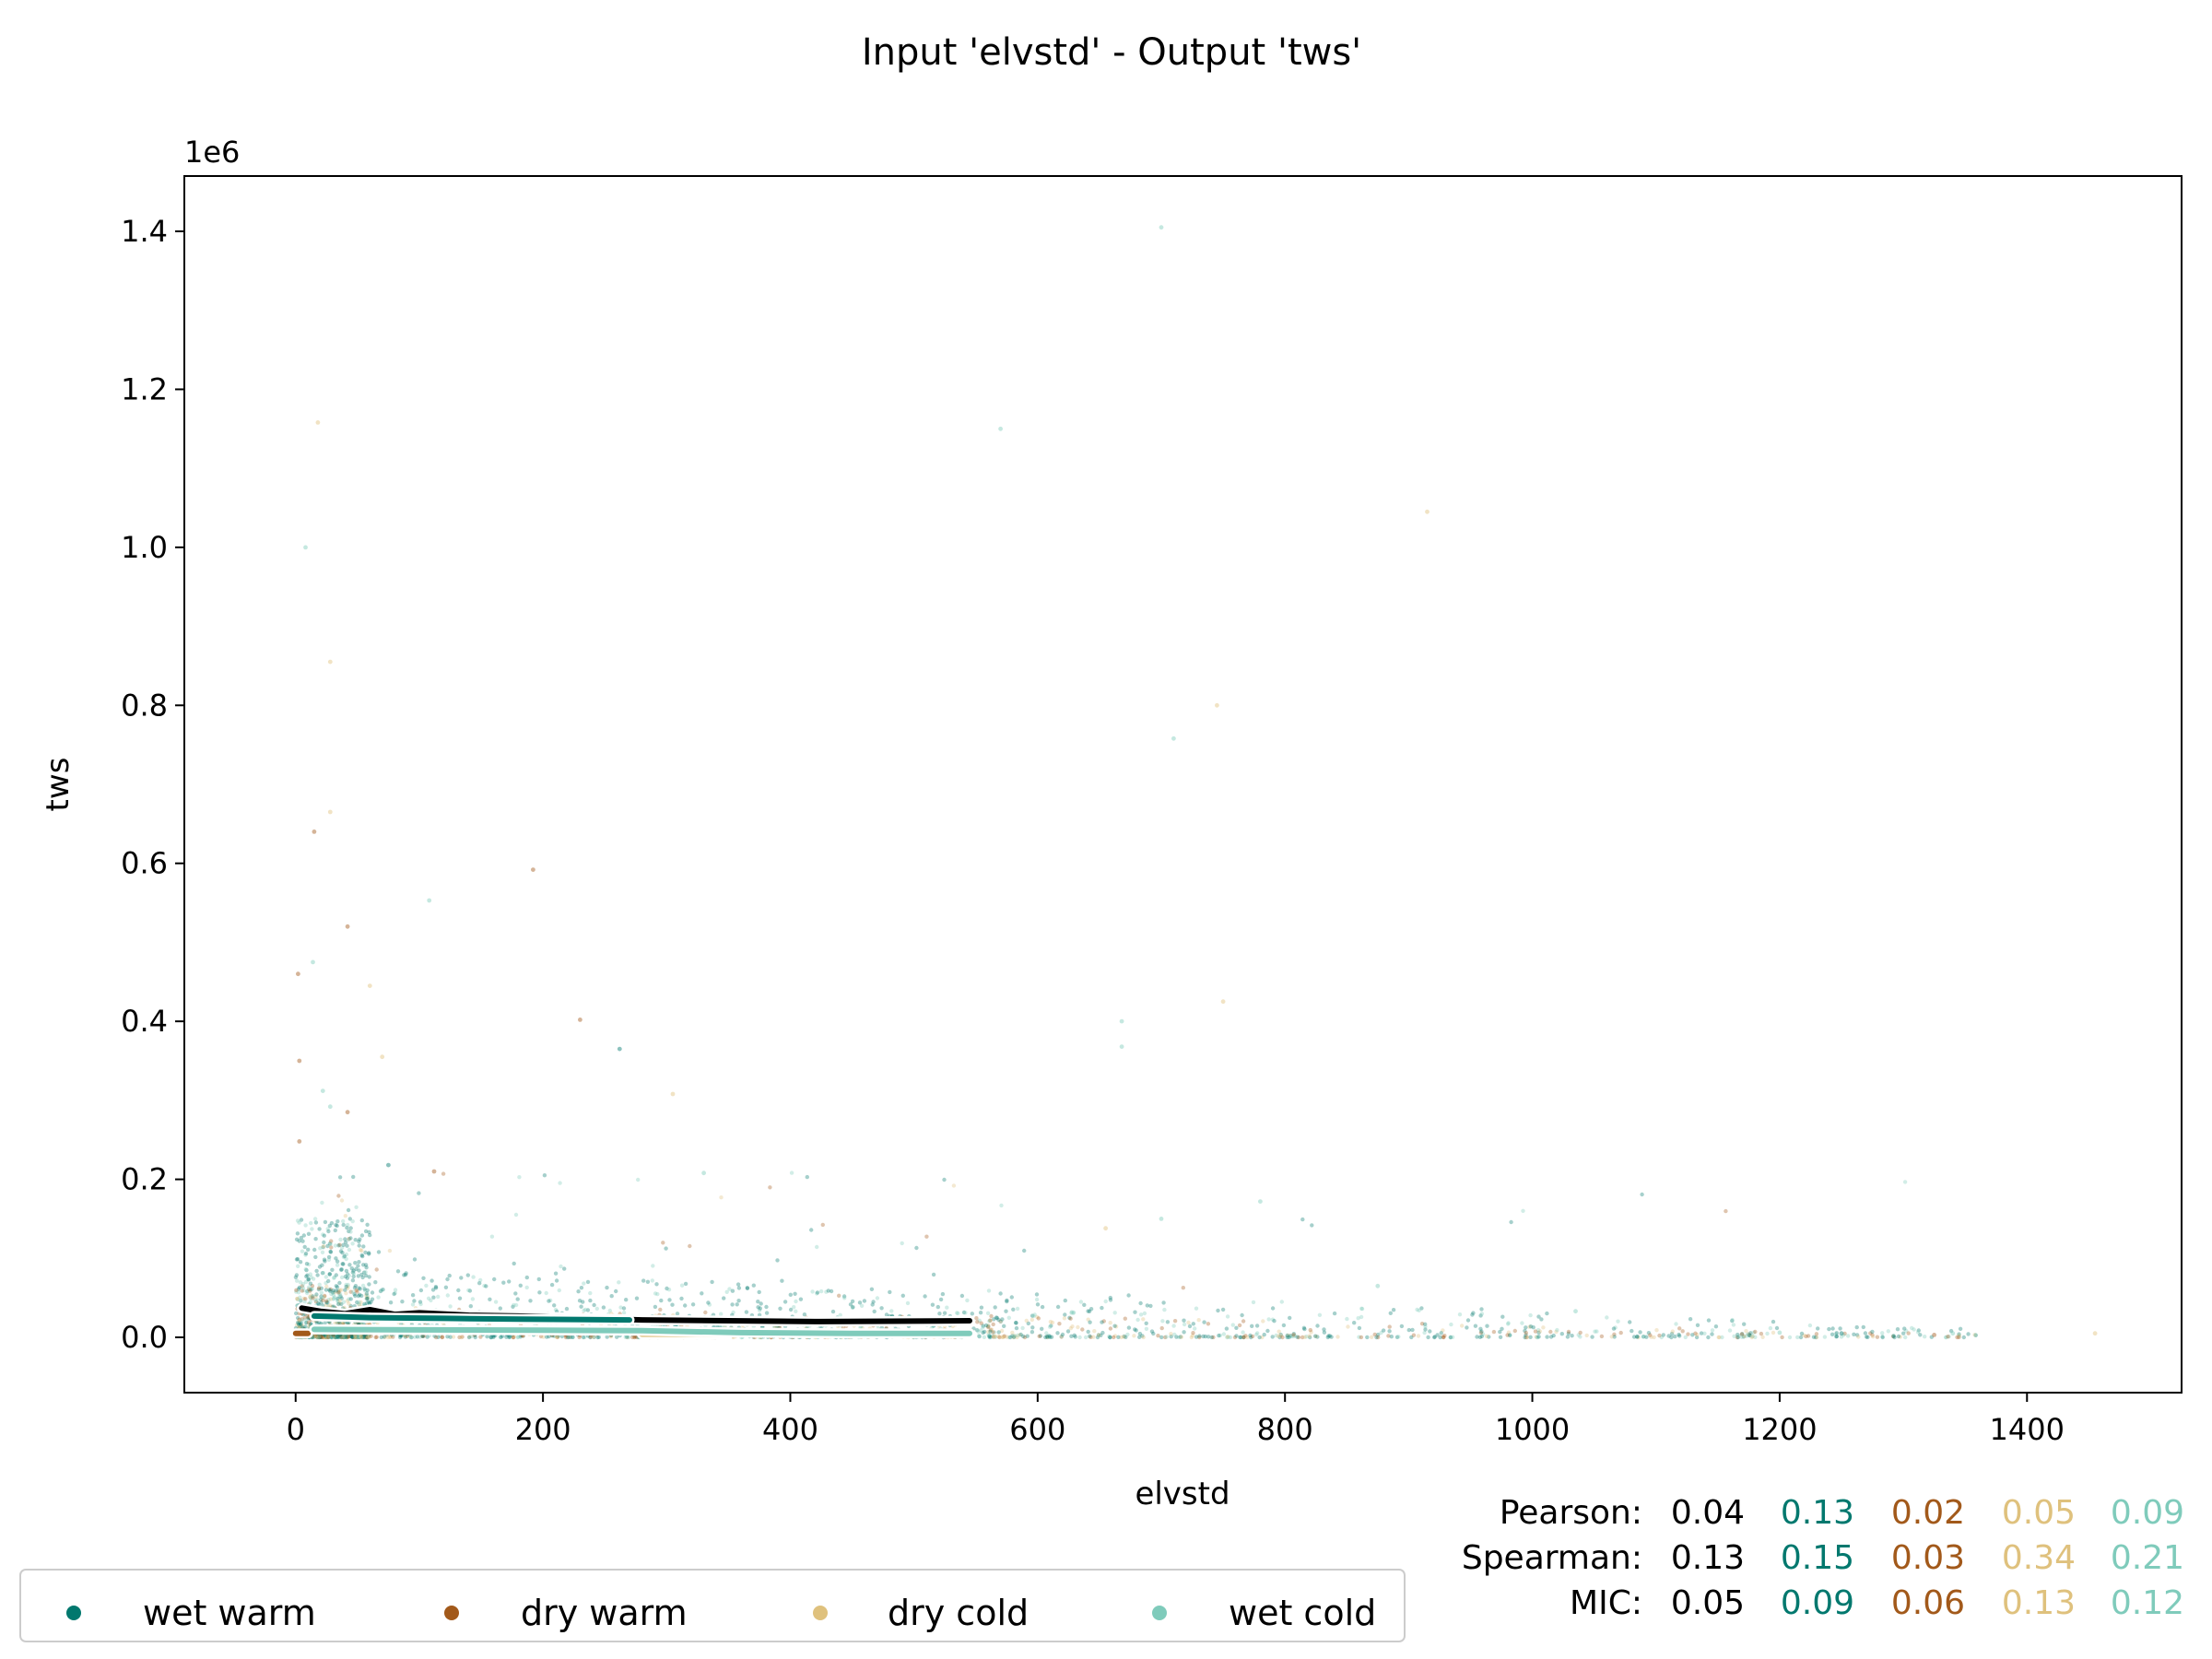 The height and width of the screenshot is (1659, 2212). What do you see at coordinates (1928, 1603) in the screenshot?
I see `stat-value: 0.06` at bounding box center [1928, 1603].